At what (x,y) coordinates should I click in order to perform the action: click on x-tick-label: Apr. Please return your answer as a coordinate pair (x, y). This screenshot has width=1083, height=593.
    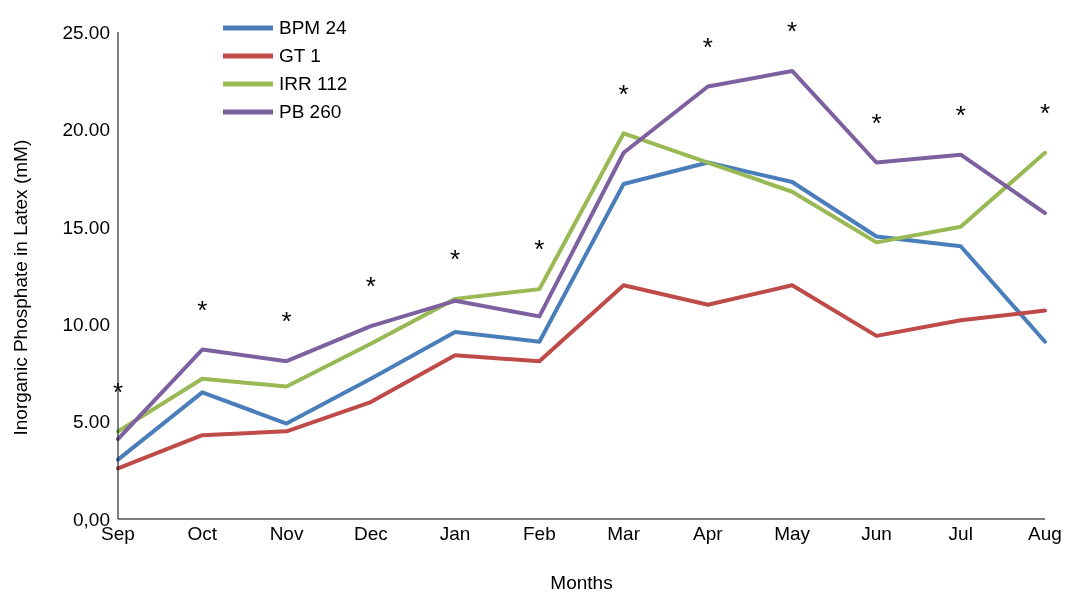
    Looking at the image, I should click on (708, 534).